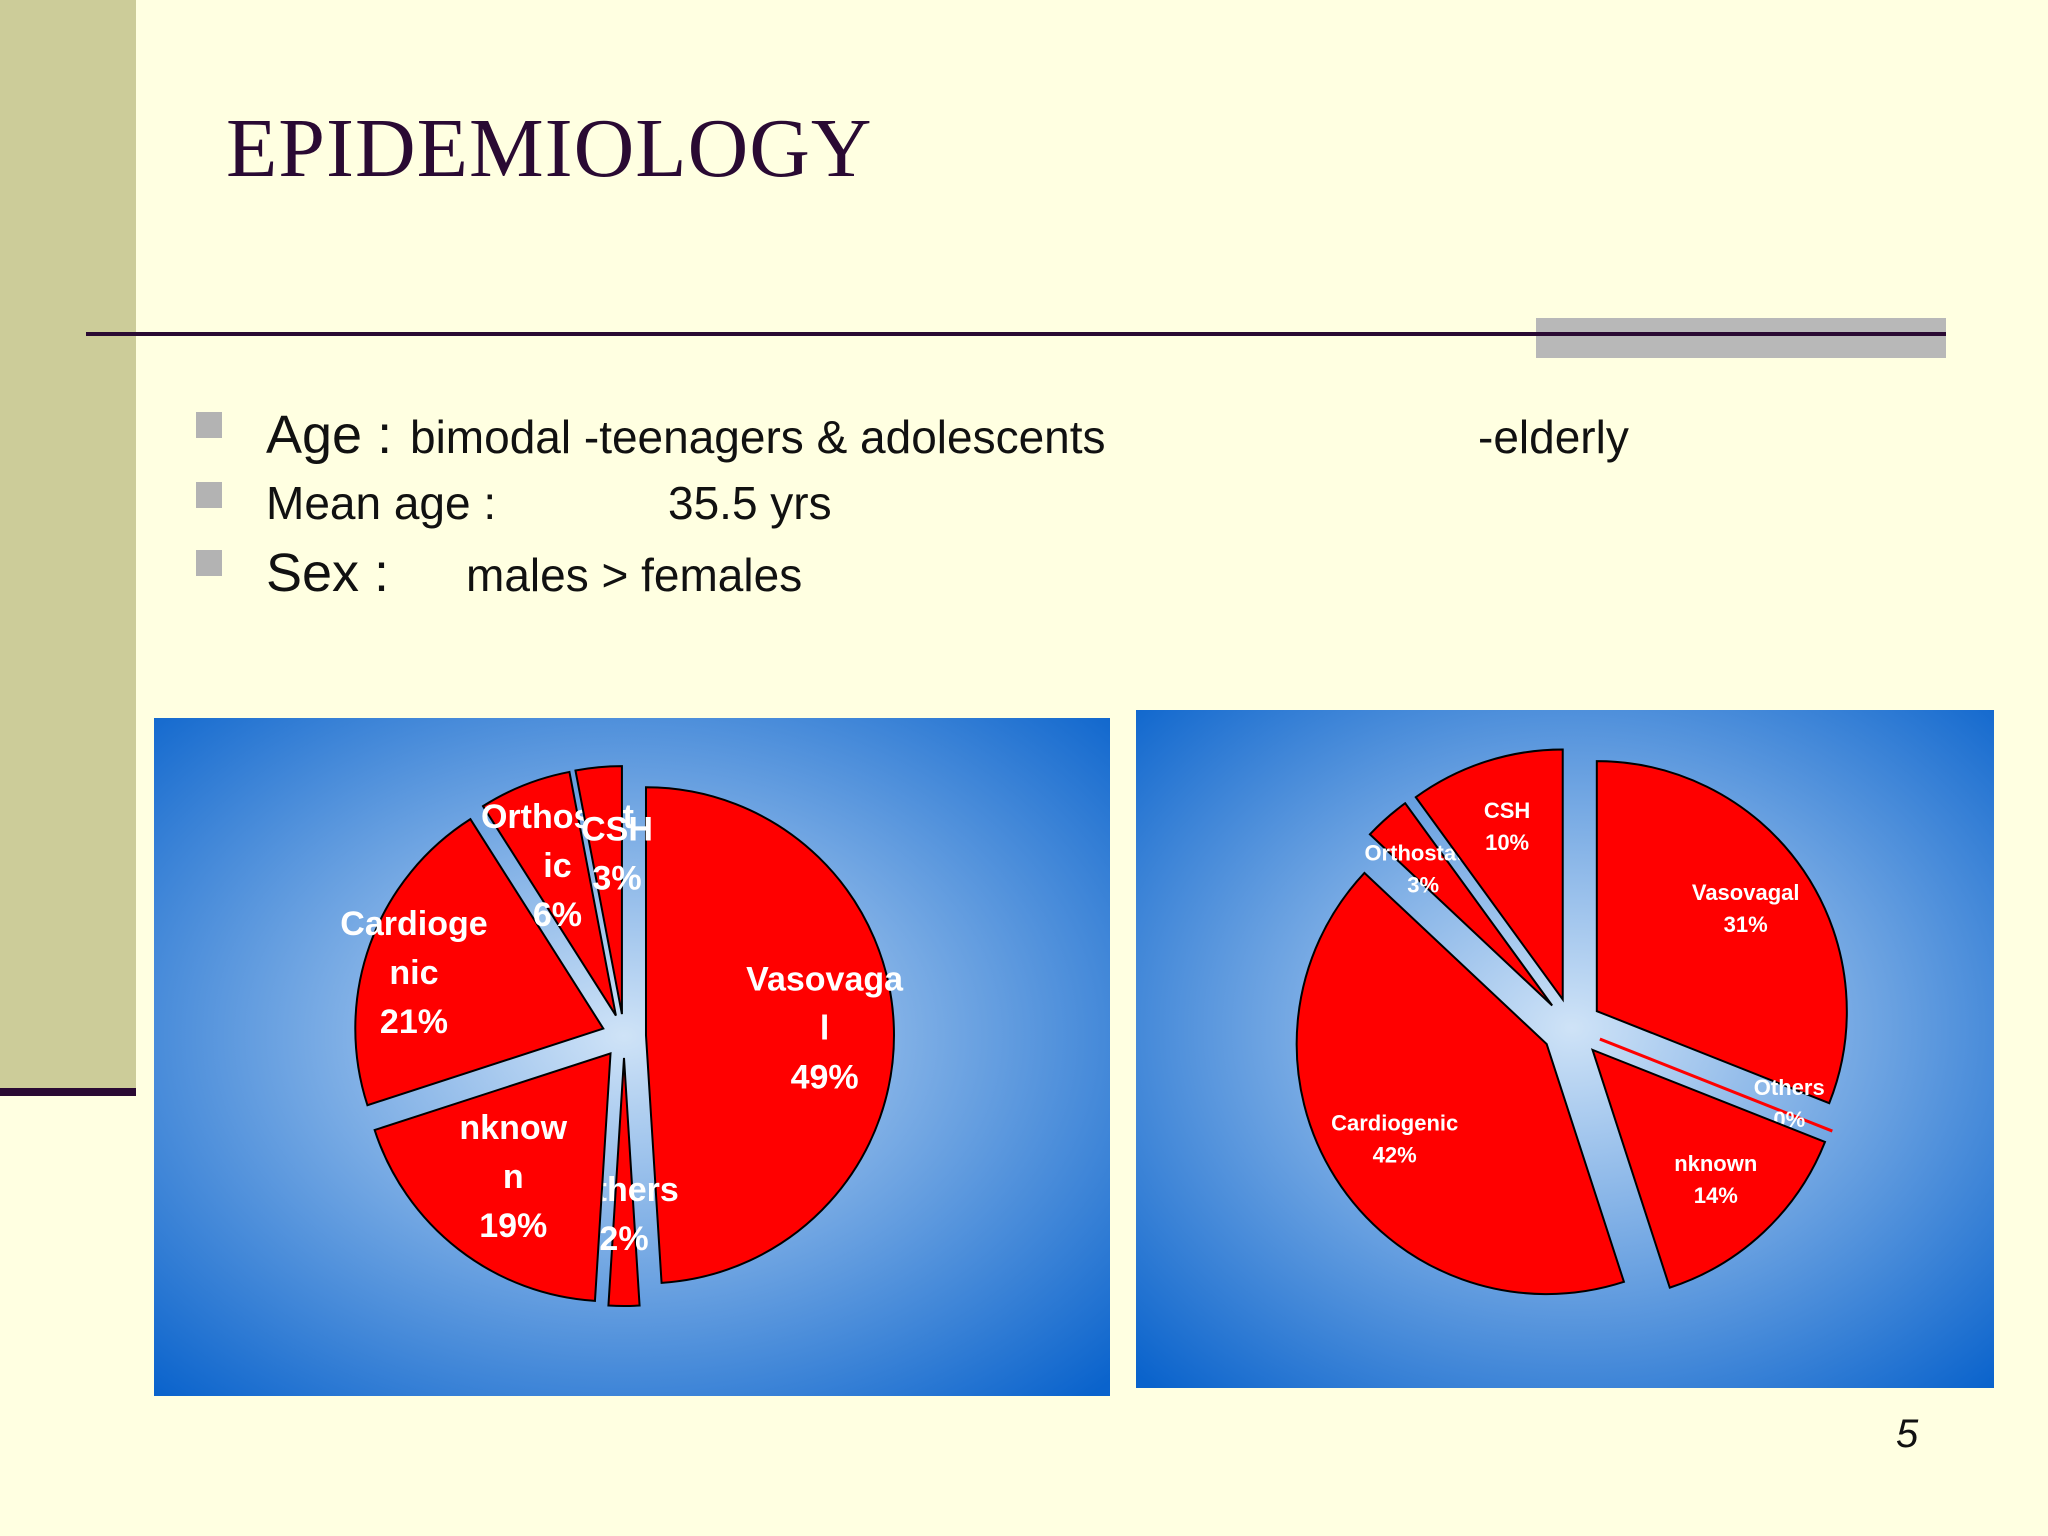 This screenshot has width=2048, height=1536. Describe the element at coordinates (1507, 842) in the screenshot. I see `pie-value-label: 10%` at that location.